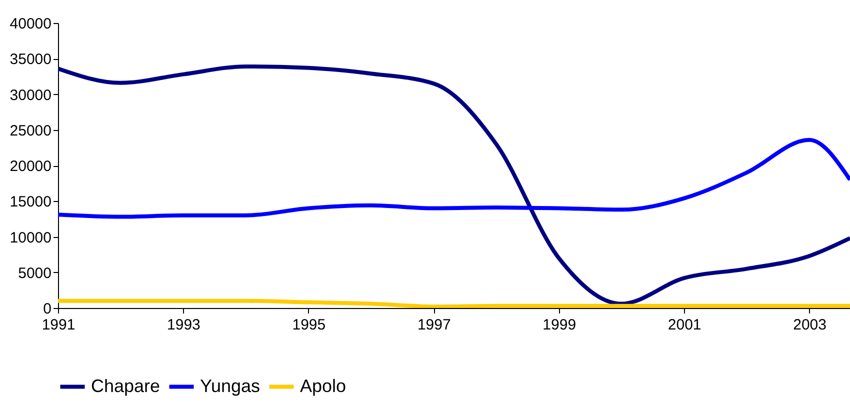 The width and height of the screenshot is (850, 402). What do you see at coordinates (31, 237) in the screenshot?
I see `y-tick-label: 10000` at bounding box center [31, 237].